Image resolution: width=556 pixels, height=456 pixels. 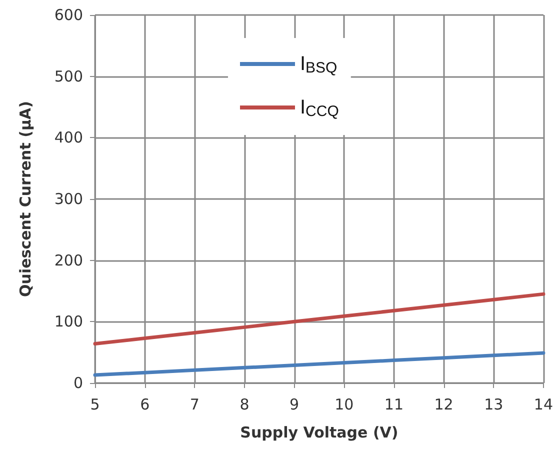 What do you see at coordinates (78, 383) in the screenshot?
I see `y-tick-label: 0` at bounding box center [78, 383].